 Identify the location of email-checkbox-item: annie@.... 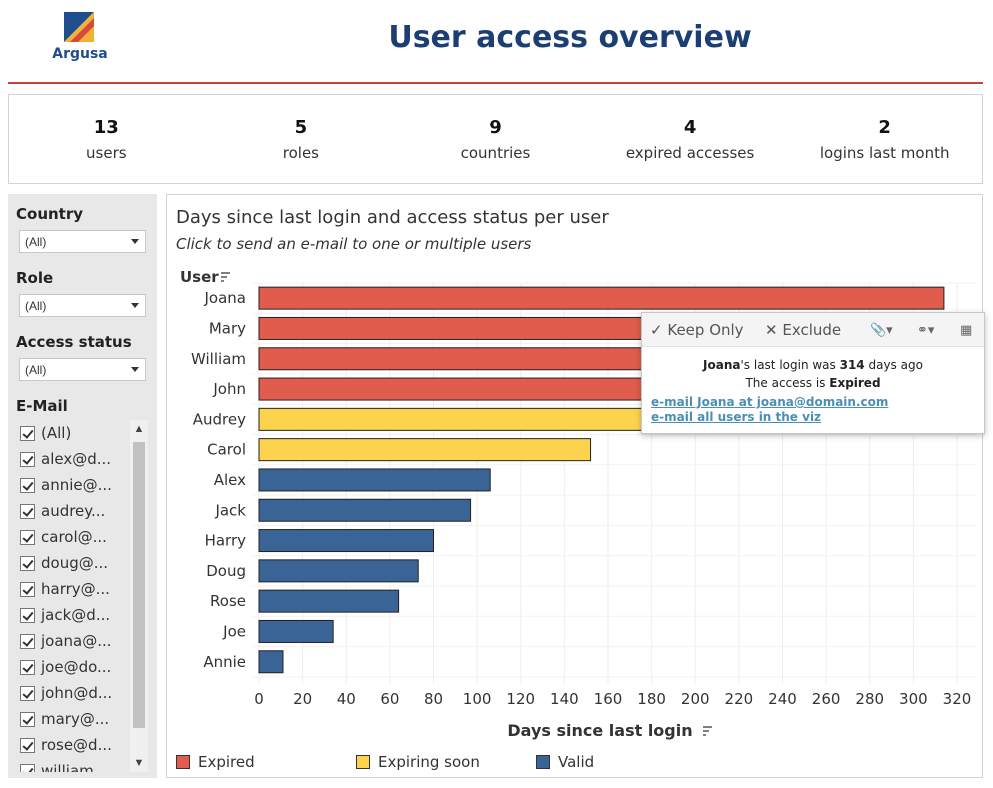
(76, 485).